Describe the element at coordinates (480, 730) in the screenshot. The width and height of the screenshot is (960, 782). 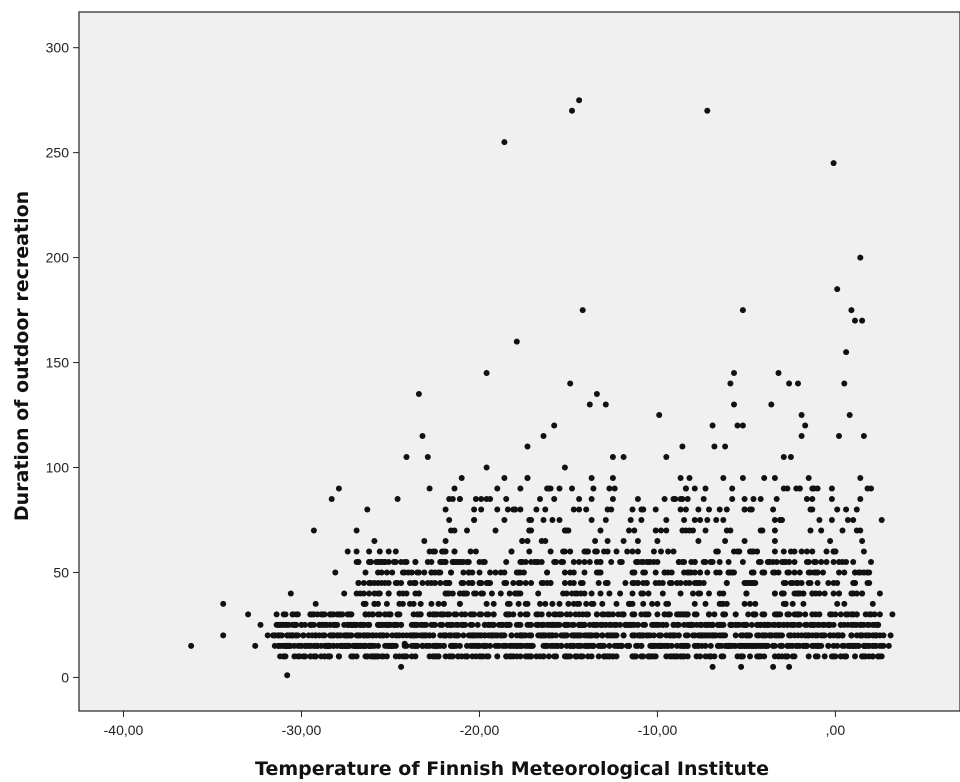
I see `x-tick-label: -20,00` at that location.